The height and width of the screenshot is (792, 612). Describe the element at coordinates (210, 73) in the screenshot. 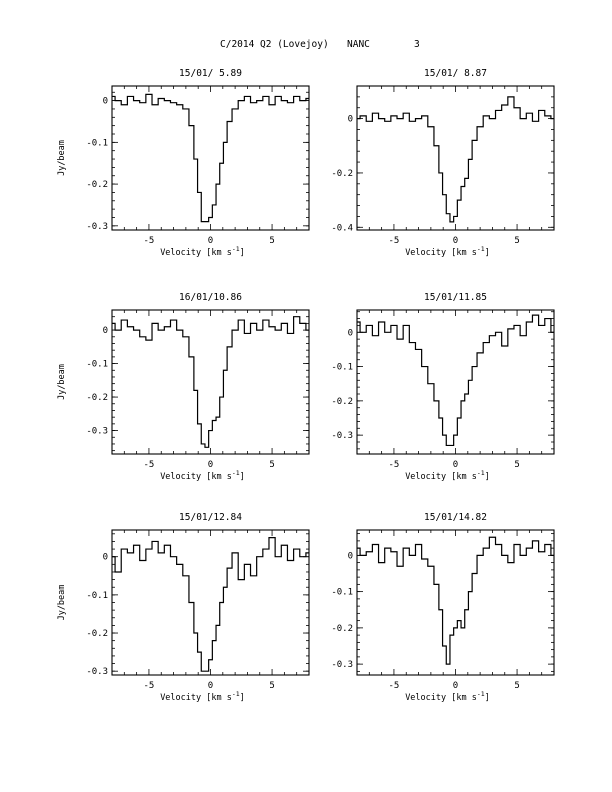

I see `panel-title: 15/01/ 5.89` at that location.